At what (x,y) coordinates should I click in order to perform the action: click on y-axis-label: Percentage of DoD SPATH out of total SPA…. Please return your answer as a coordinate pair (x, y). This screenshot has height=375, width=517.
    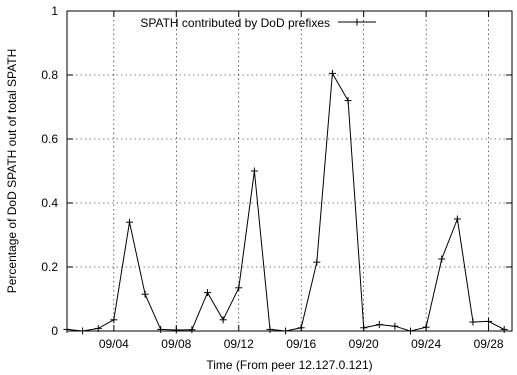
    Looking at the image, I should click on (12, 171).